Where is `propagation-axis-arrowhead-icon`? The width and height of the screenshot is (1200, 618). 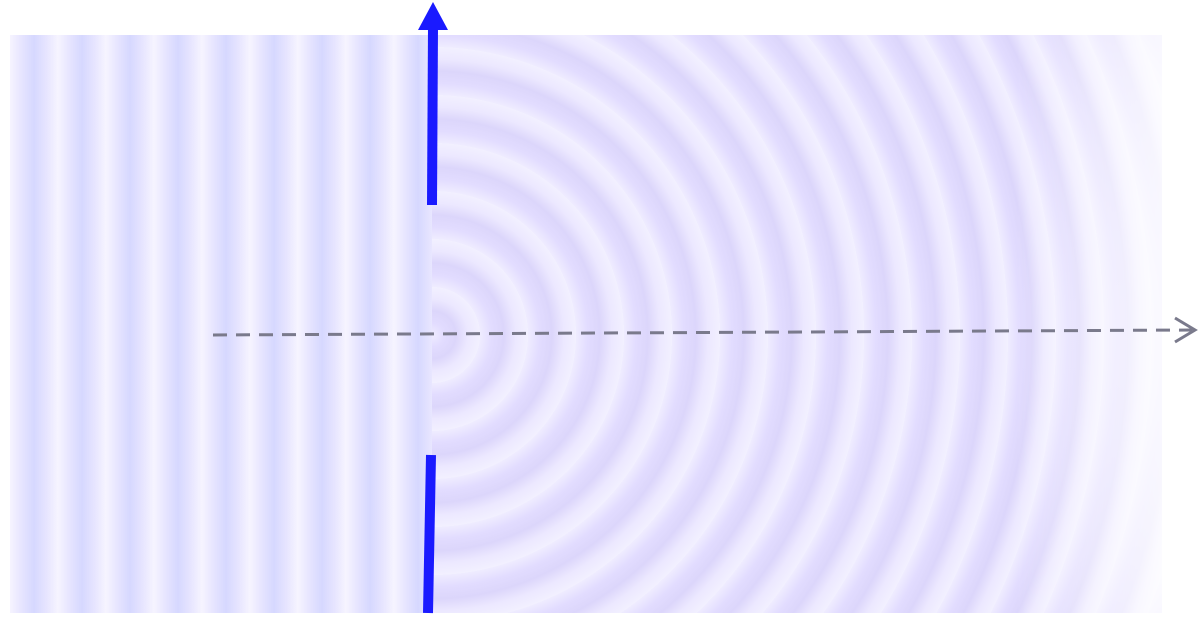 propagation-axis-arrowhead-icon is located at coordinates (1186, 330).